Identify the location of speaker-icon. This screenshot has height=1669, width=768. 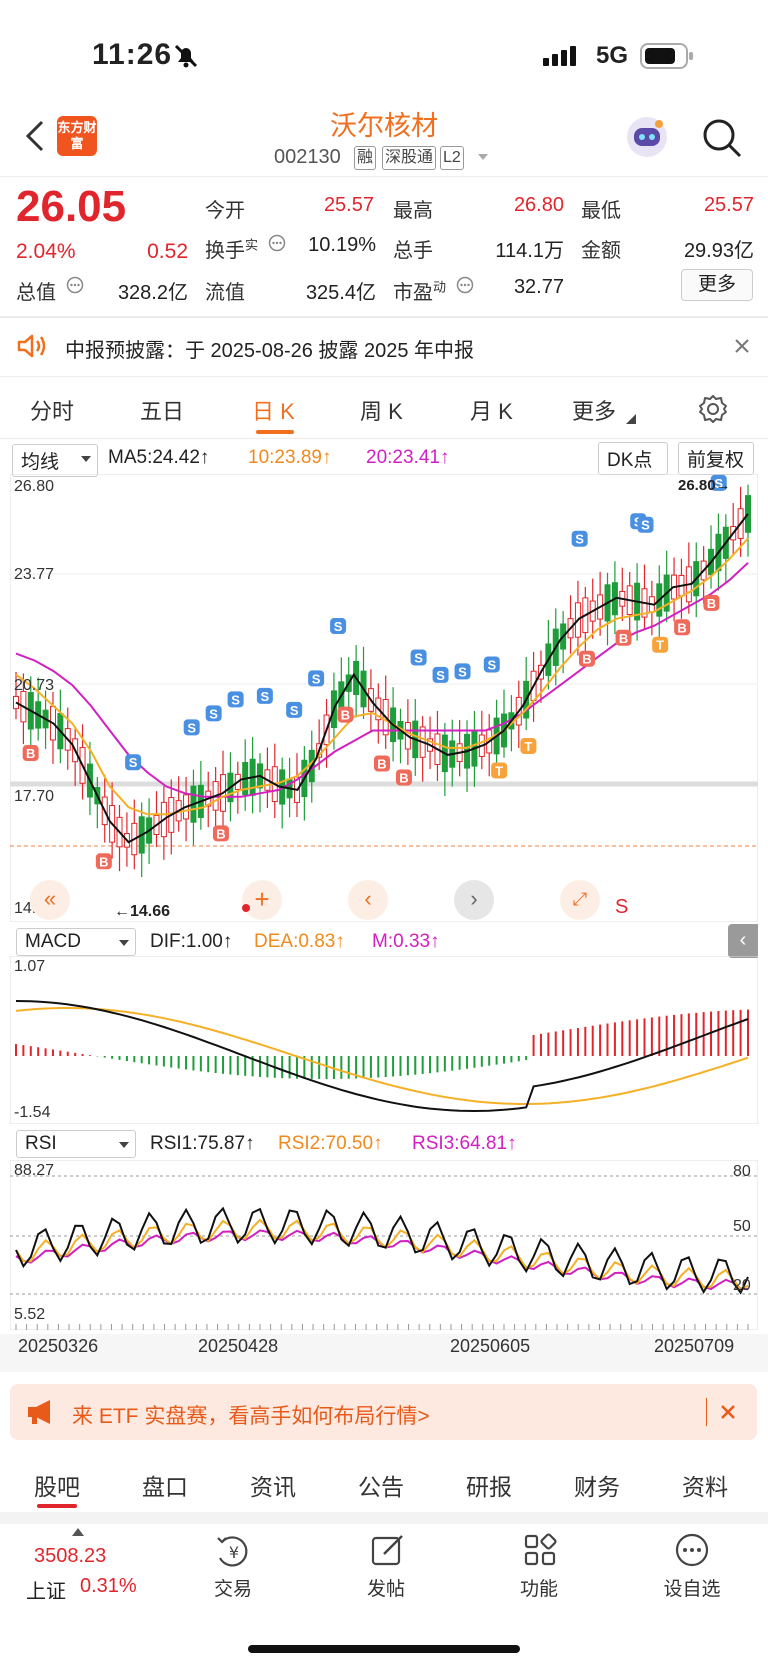
(31, 346).